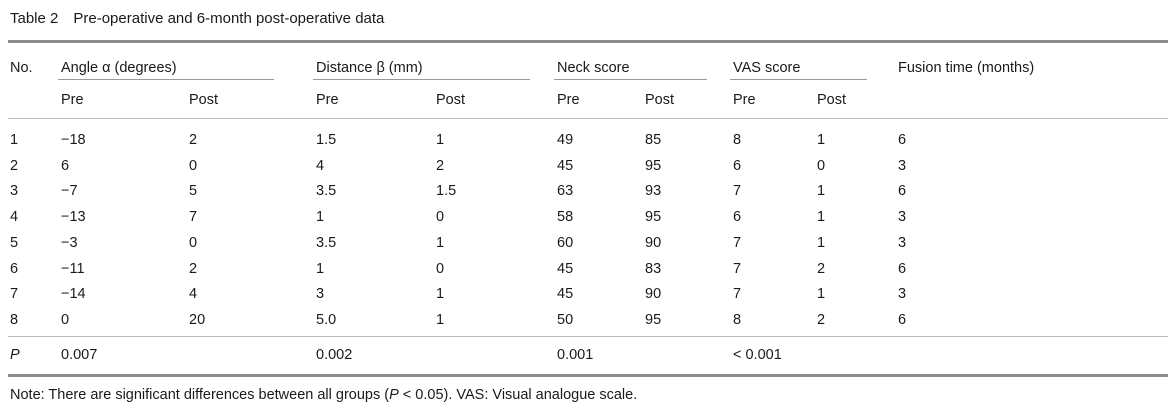 Image resolution: width=1173 pixels, height=410 pixels. I want to click on bottom-rule, so click(588, 375).